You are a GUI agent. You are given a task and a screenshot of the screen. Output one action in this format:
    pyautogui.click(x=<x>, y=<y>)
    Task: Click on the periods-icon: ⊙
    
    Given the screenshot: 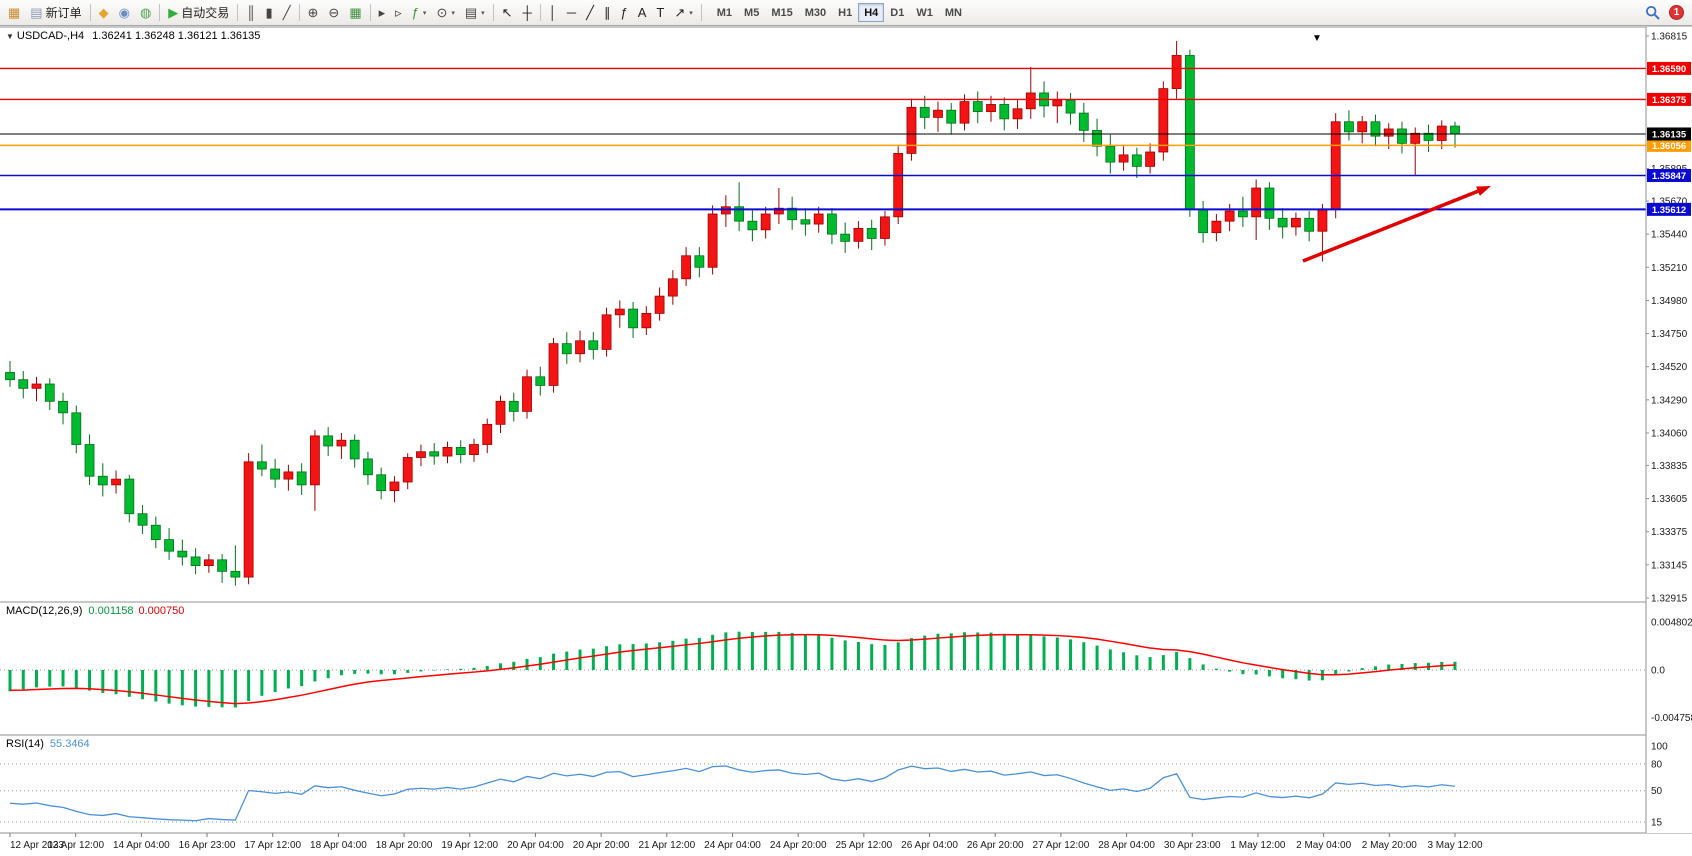 What is the action you would take?
    pyautogui.click(x=442, y=12)
    